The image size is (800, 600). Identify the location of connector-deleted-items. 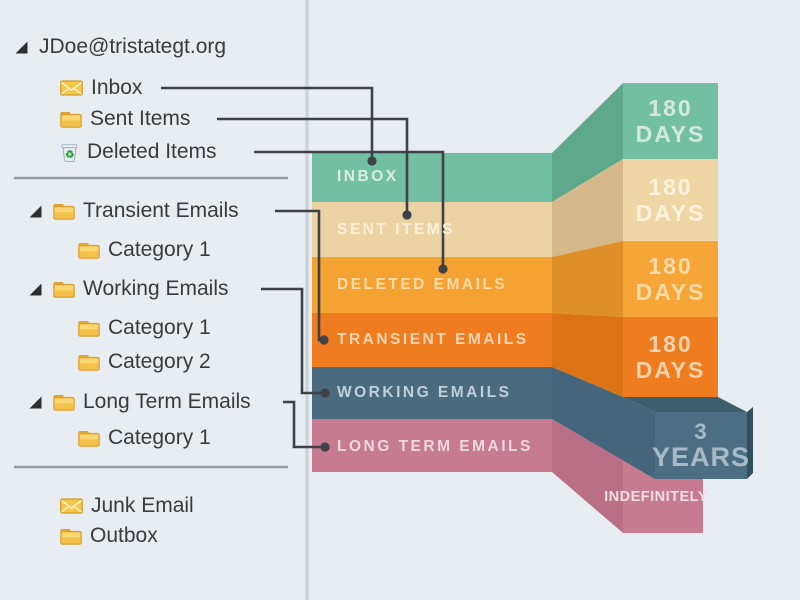
(349, 209).